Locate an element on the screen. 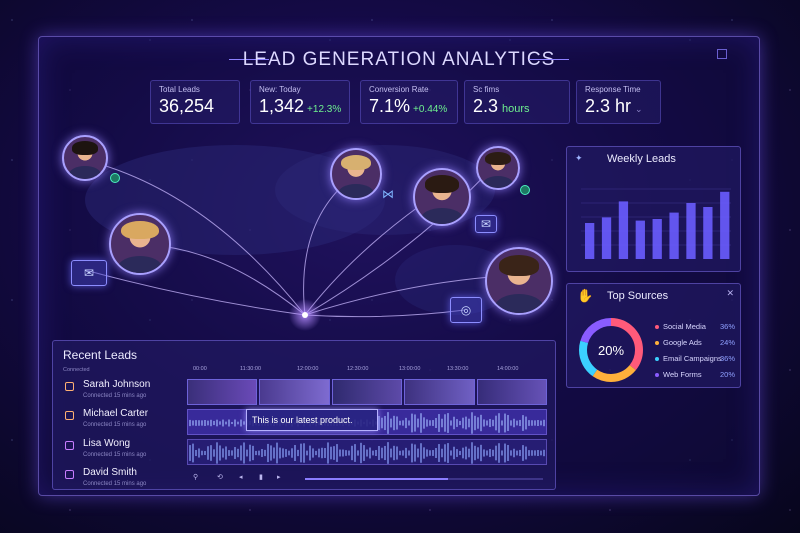 This screenshot has height=533, width=800. mic-icon: ▮ is located at coordinates (261, 477).